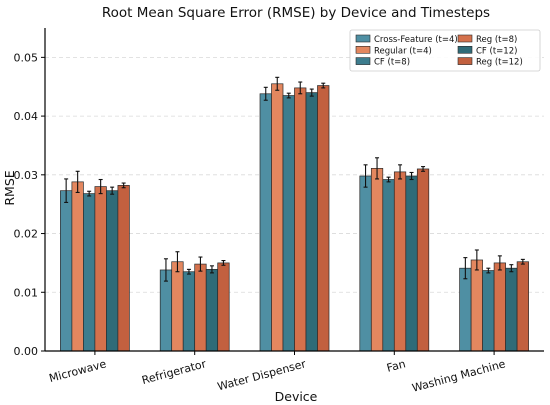  What do you see at coordinates (296, 396) in the screenshot?
I see `x-axis-label: Device` at bounding box center [296, 396].